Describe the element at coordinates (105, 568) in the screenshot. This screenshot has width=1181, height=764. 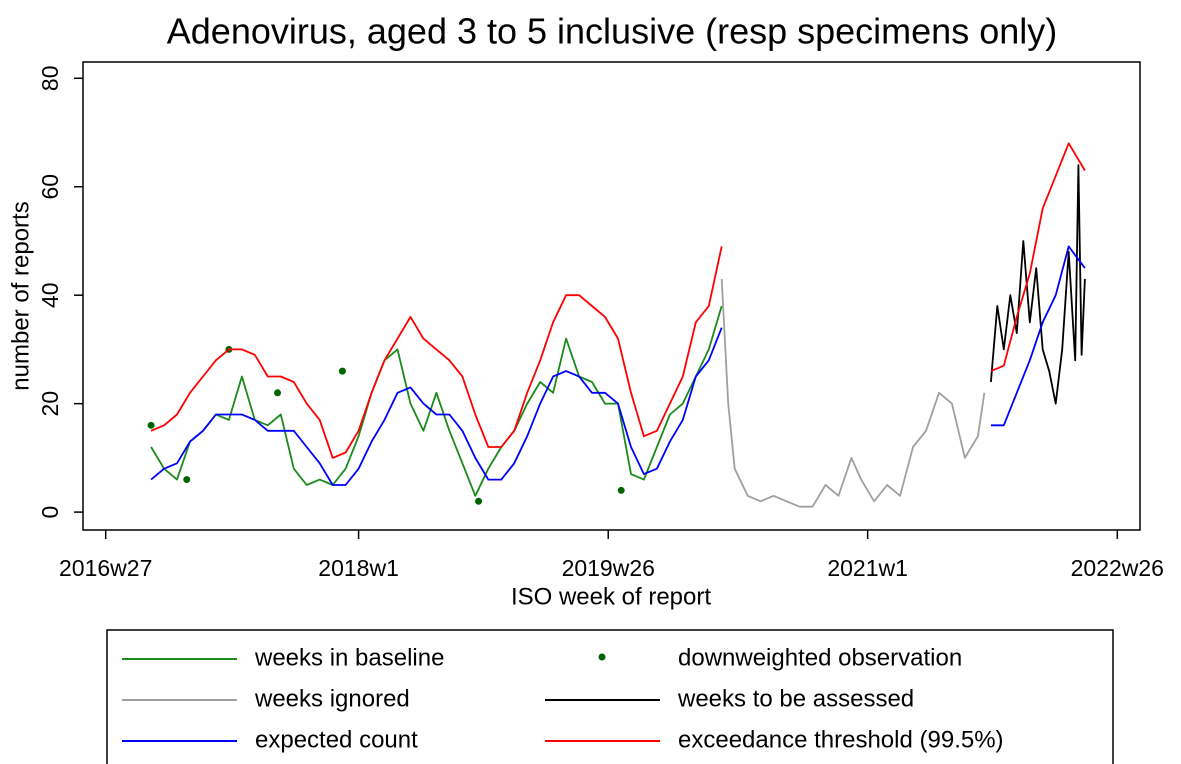
I see `x-tick-label: 2016w27` at that location.